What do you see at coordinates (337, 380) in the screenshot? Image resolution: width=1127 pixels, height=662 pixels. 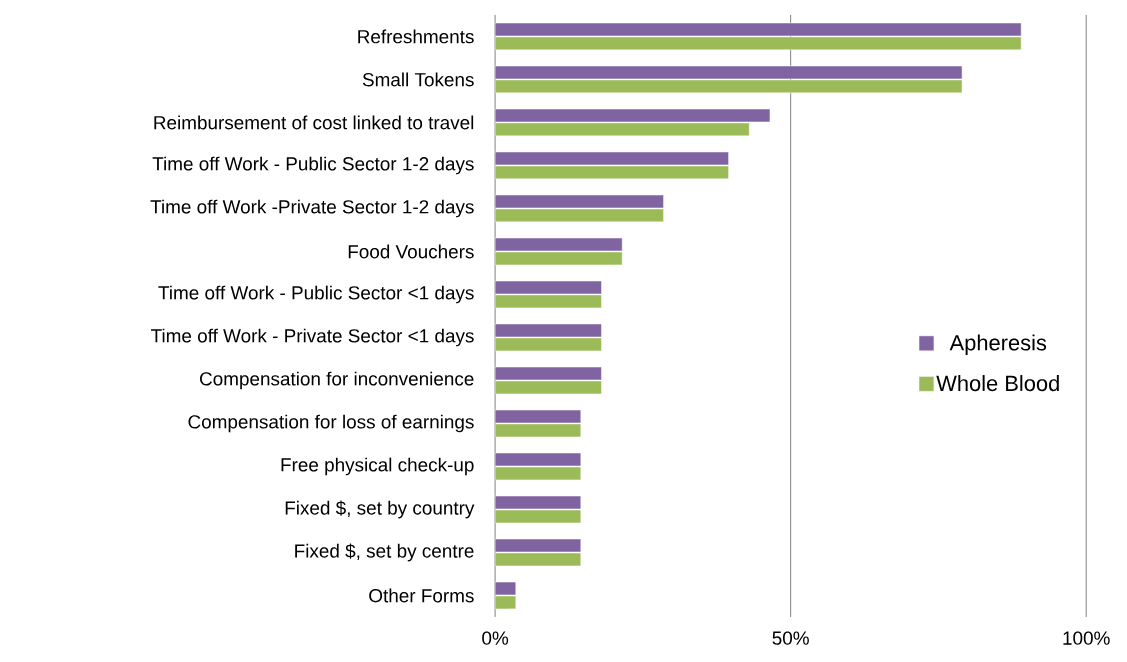 I see `y-tick-label: Compensation for inconvenience` at bounding box center [337, 380].